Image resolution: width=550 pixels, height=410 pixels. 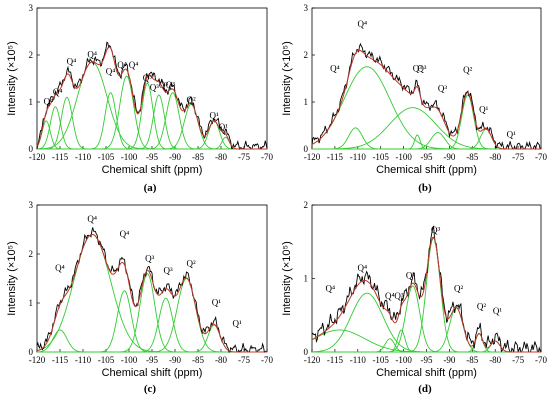 What do you see at coordinates (425, 188) in the screenshot?
I see `panel-label: (b)` at bounding box center [425, 188].